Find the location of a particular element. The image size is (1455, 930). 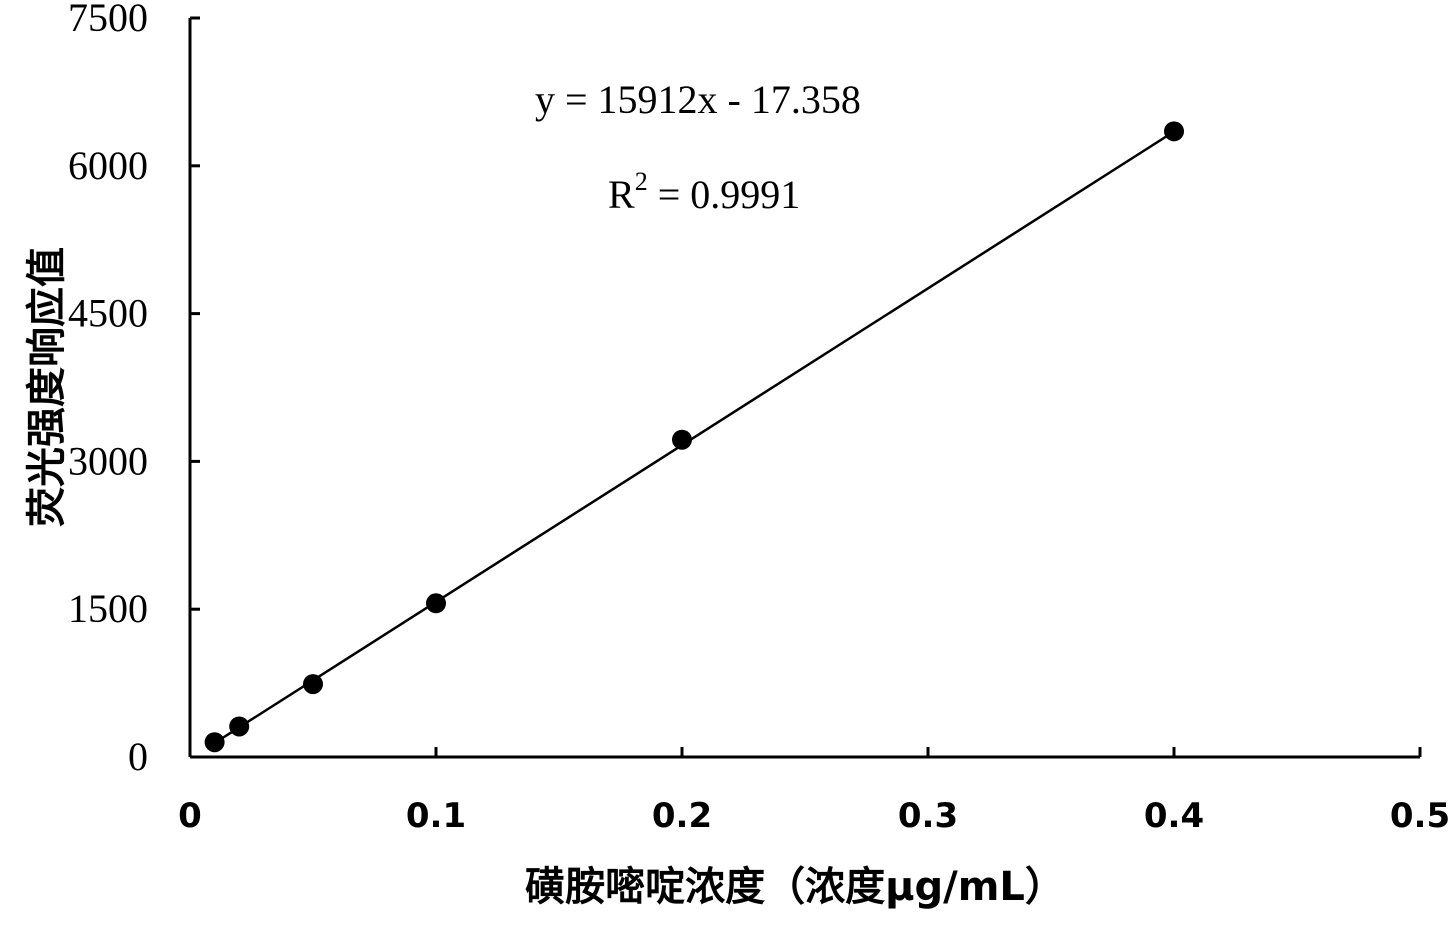

x-axis-title: 磺胺嘧啶浓度（浓度μg/mL） is located at coordinates (795, 887).